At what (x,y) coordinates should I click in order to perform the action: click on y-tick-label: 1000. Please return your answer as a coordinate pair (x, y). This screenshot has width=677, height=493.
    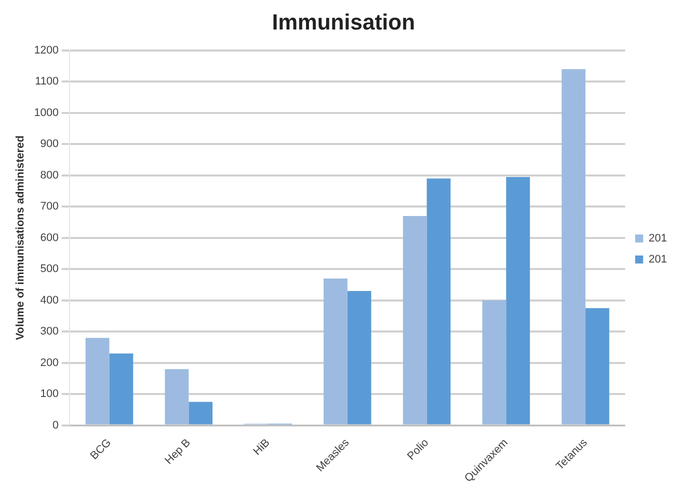
    Looking at the image, I should click on (46, 112).